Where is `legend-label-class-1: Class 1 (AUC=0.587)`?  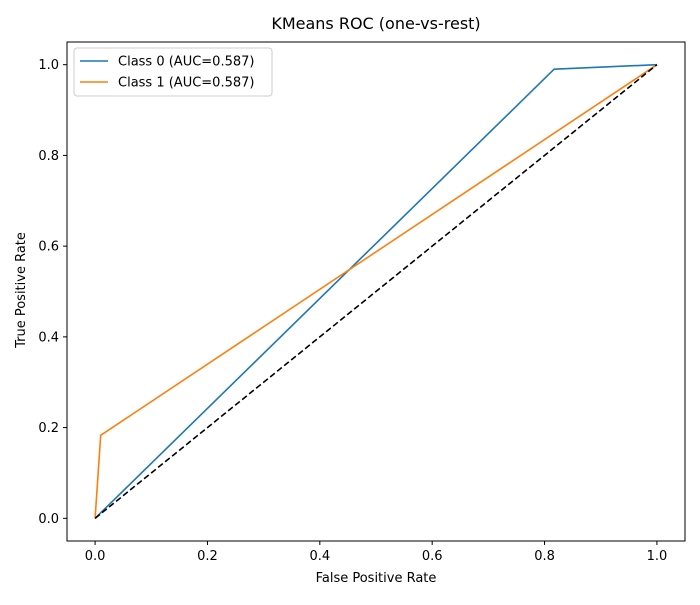
legend-label-class-1: Class 1 (AUC=0.587) is located at coordinates (186, 83).